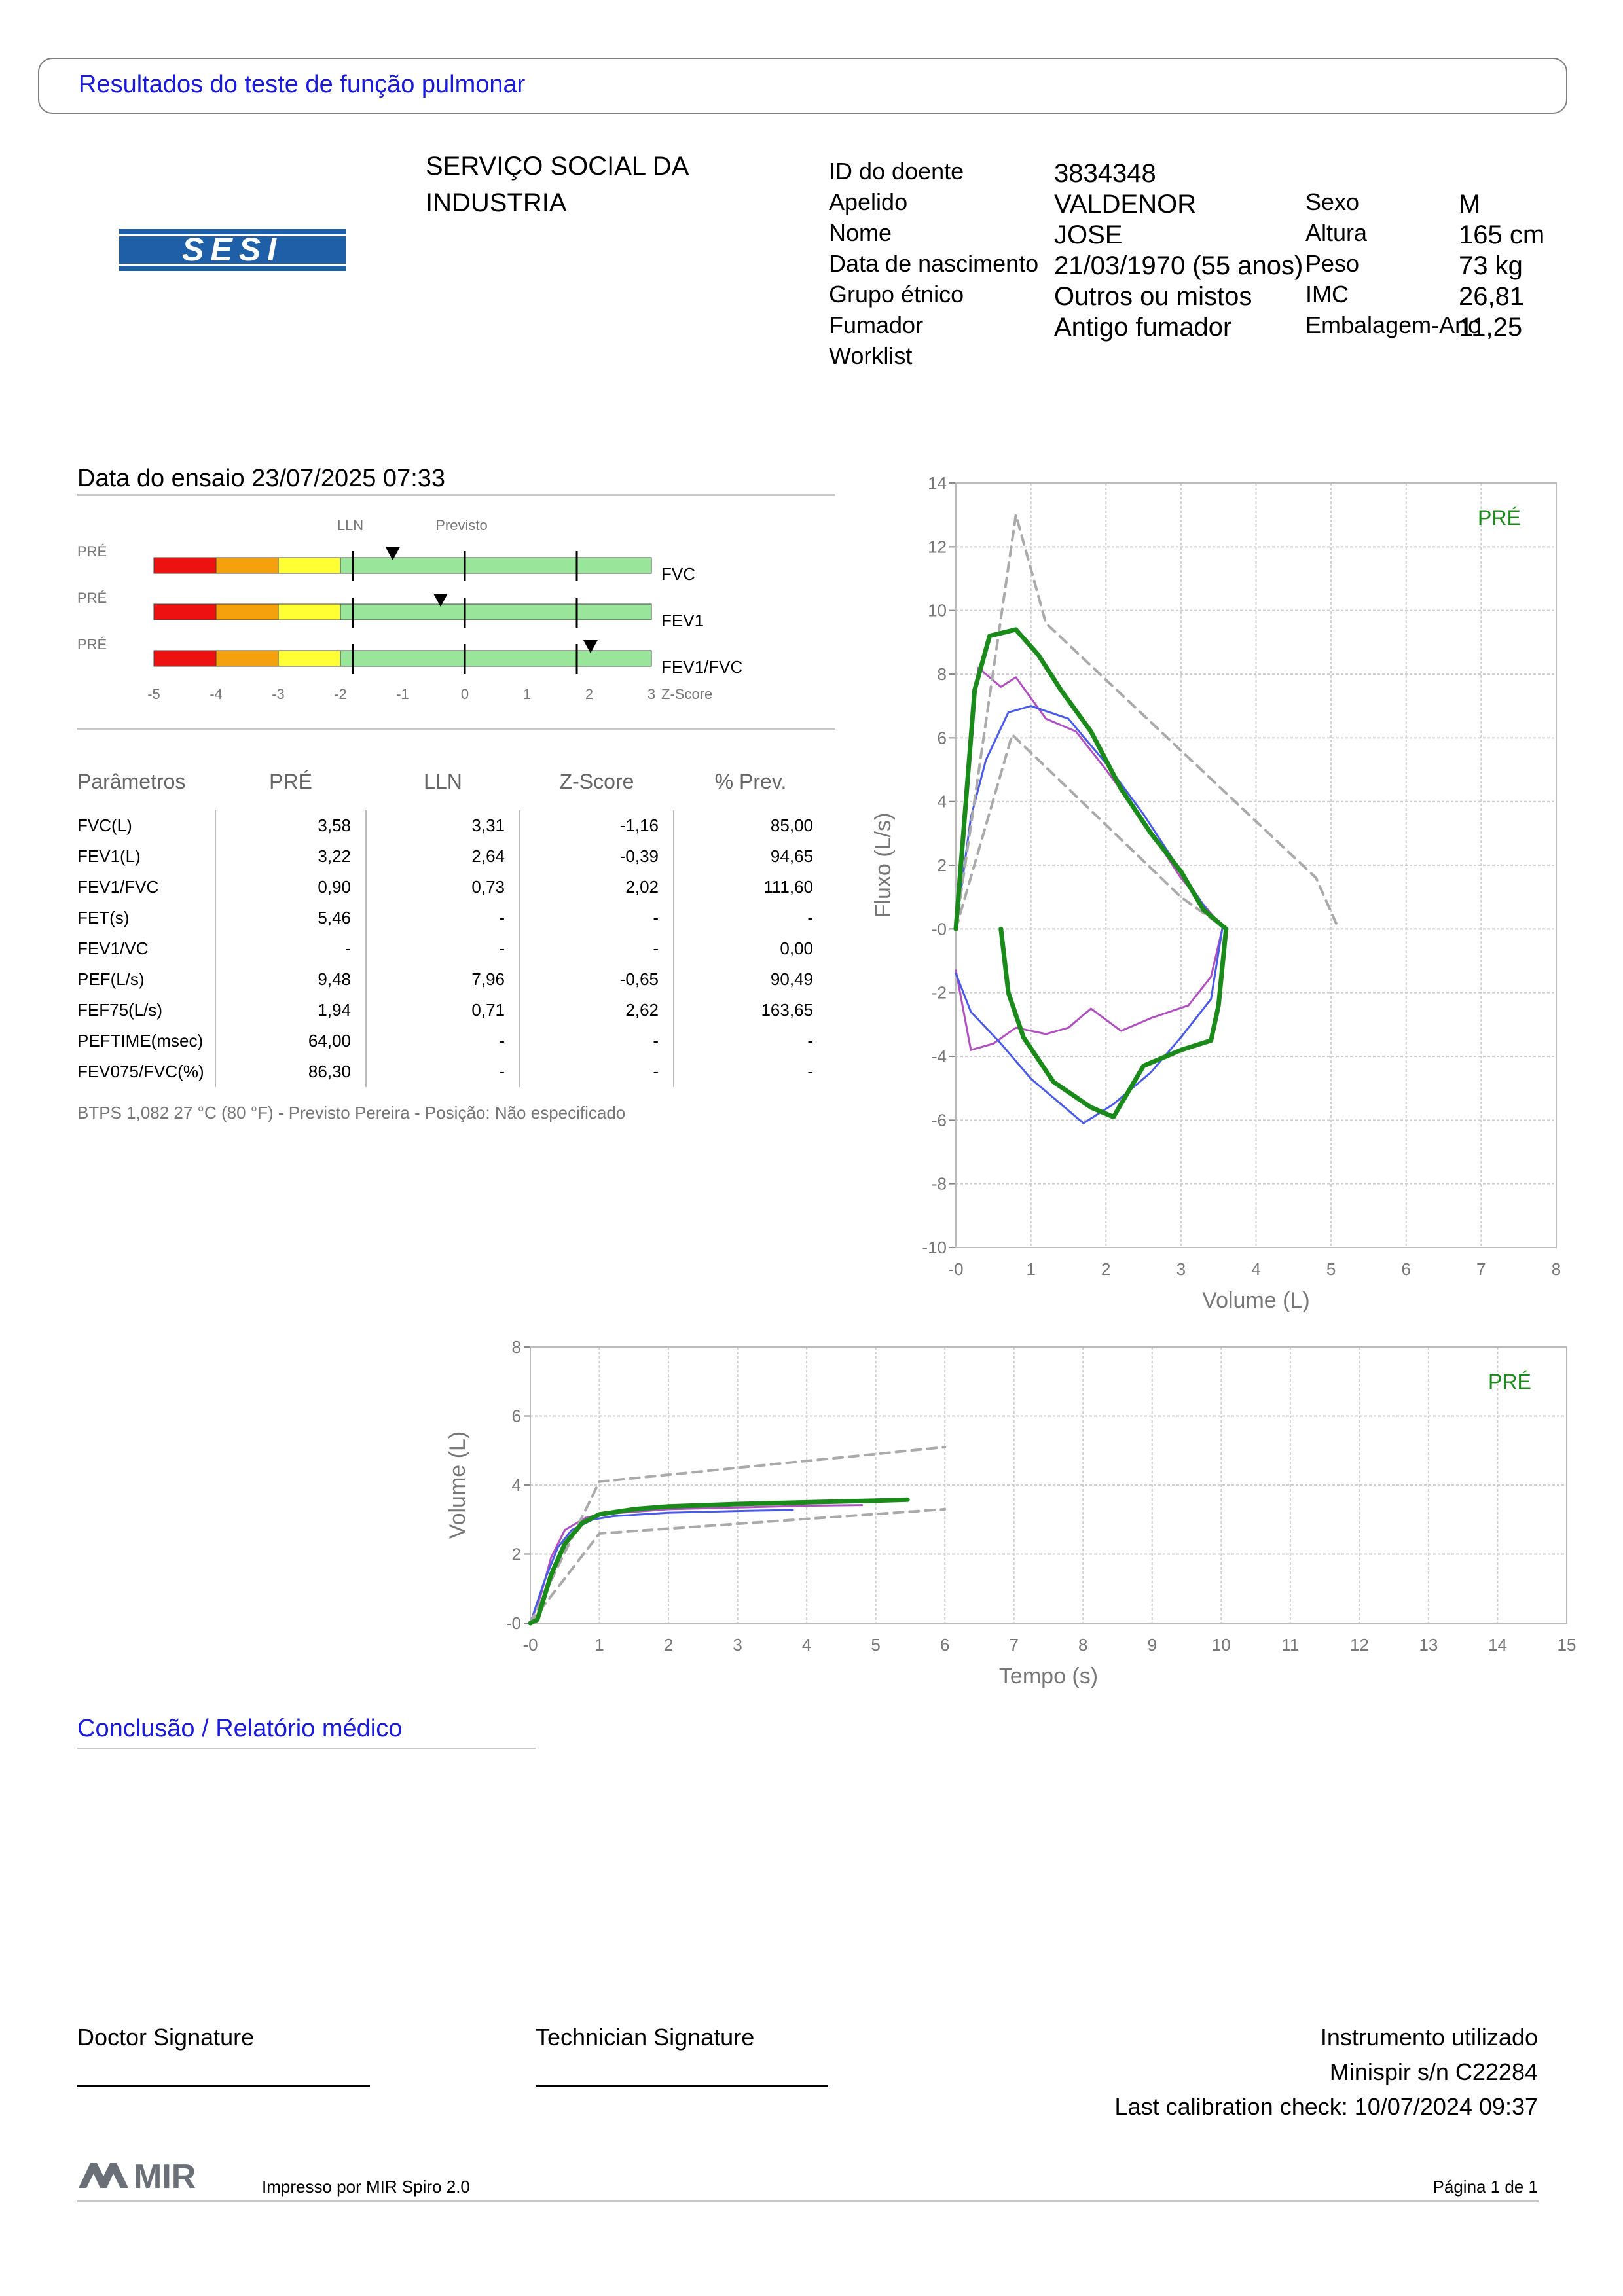 Image resolution: width=1623 pixels, height=2296 pixels. What do you see at coordinates (791, 979) in the screenshot?
I see `param-value-cell: 90,49` at bounding box center [791, 979].